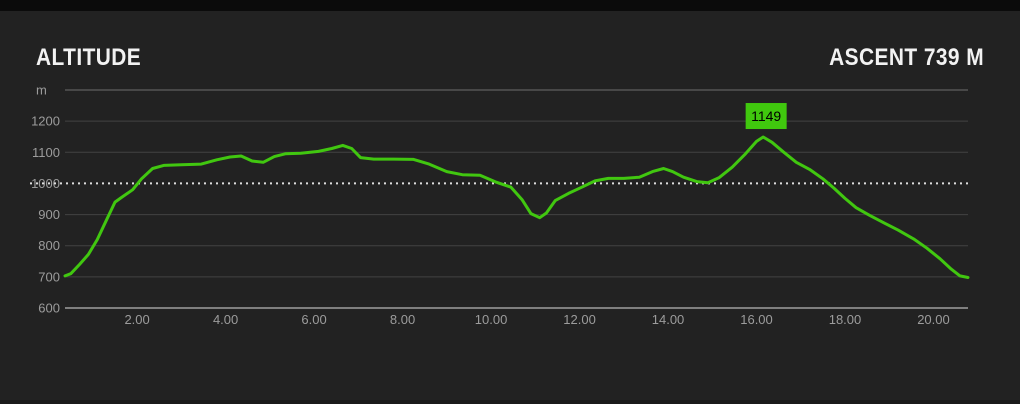 The image size is (1020, 404). Describe the element at coordinates (136, 319) in the screenshot. I see `x-axis-tick-label: 2.00` at that location.